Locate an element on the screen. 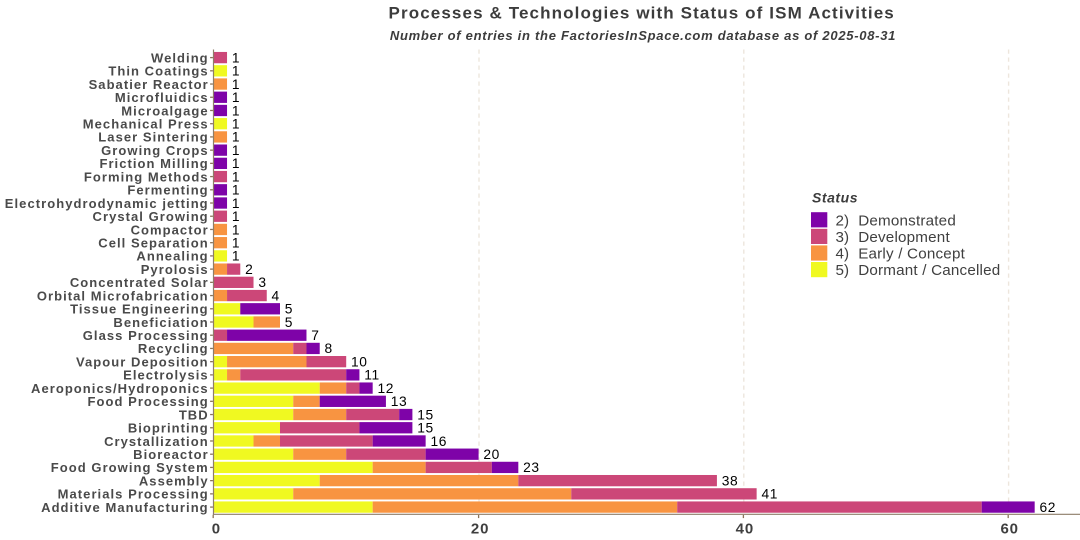 The width and height of the screenshot is (1080, 540). svg-text: Welding is located at coordinates (180, 57).